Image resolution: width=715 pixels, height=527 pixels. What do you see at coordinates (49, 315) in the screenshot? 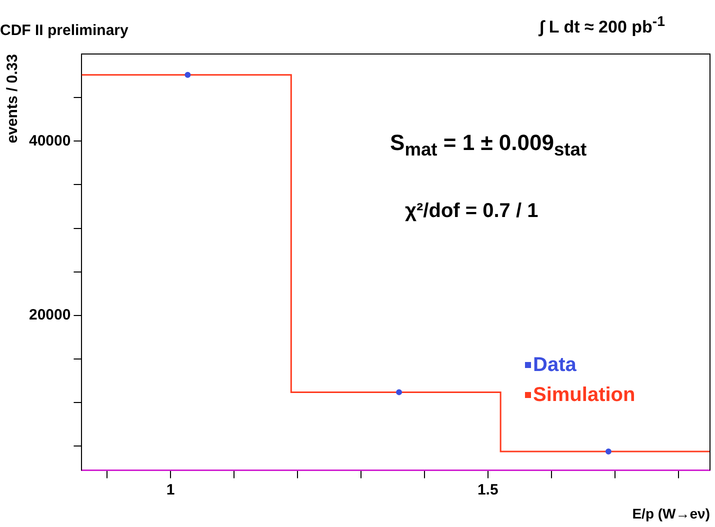
I see `y-tick-label: 20000` at bounding box center [49, 315].